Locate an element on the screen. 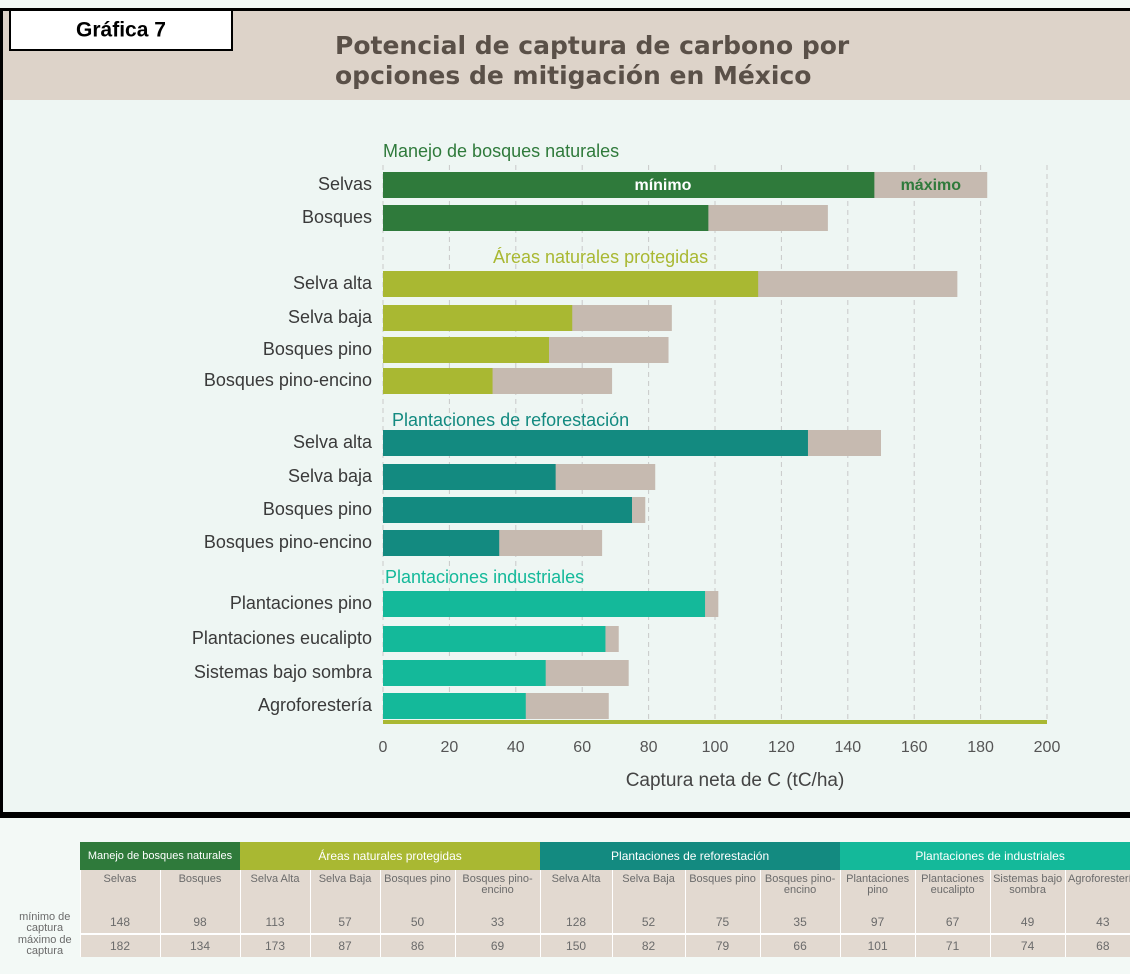 The width and height of the screenshot is (1130, 974). column-header: Plantaciones eucalipto is located at coordinates (952, 891).